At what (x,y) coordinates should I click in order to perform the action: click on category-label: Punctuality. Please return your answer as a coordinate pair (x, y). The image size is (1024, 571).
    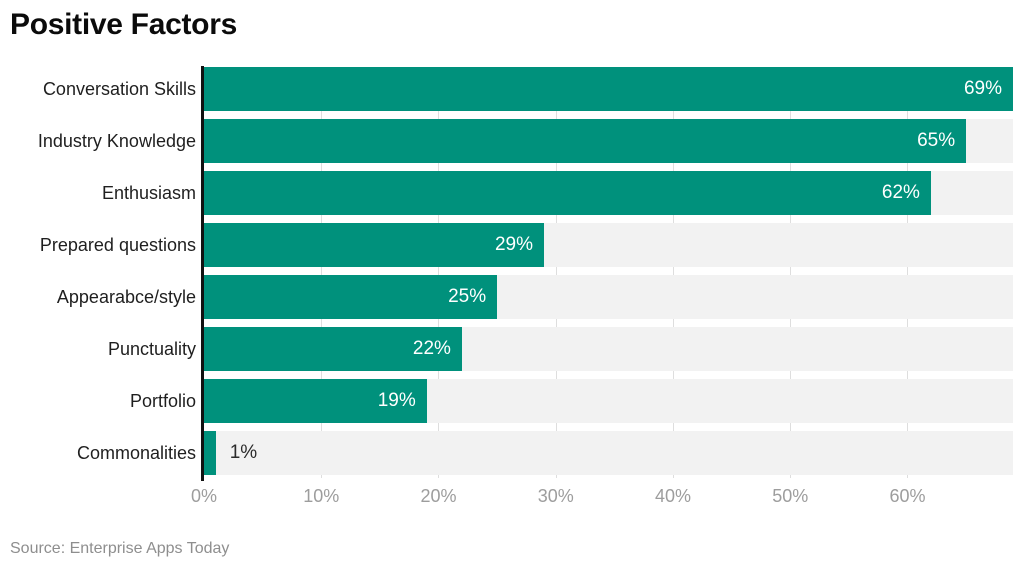
    Looking at the image, I should click on (151, 349).